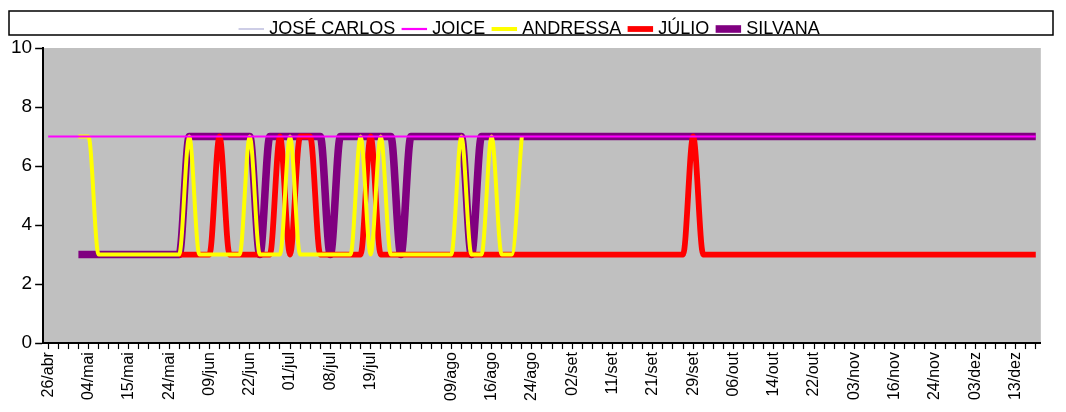 This screenshot has height=412, width=1066. I want to click on x-tick-label: 01/jul, so click(289, 371).